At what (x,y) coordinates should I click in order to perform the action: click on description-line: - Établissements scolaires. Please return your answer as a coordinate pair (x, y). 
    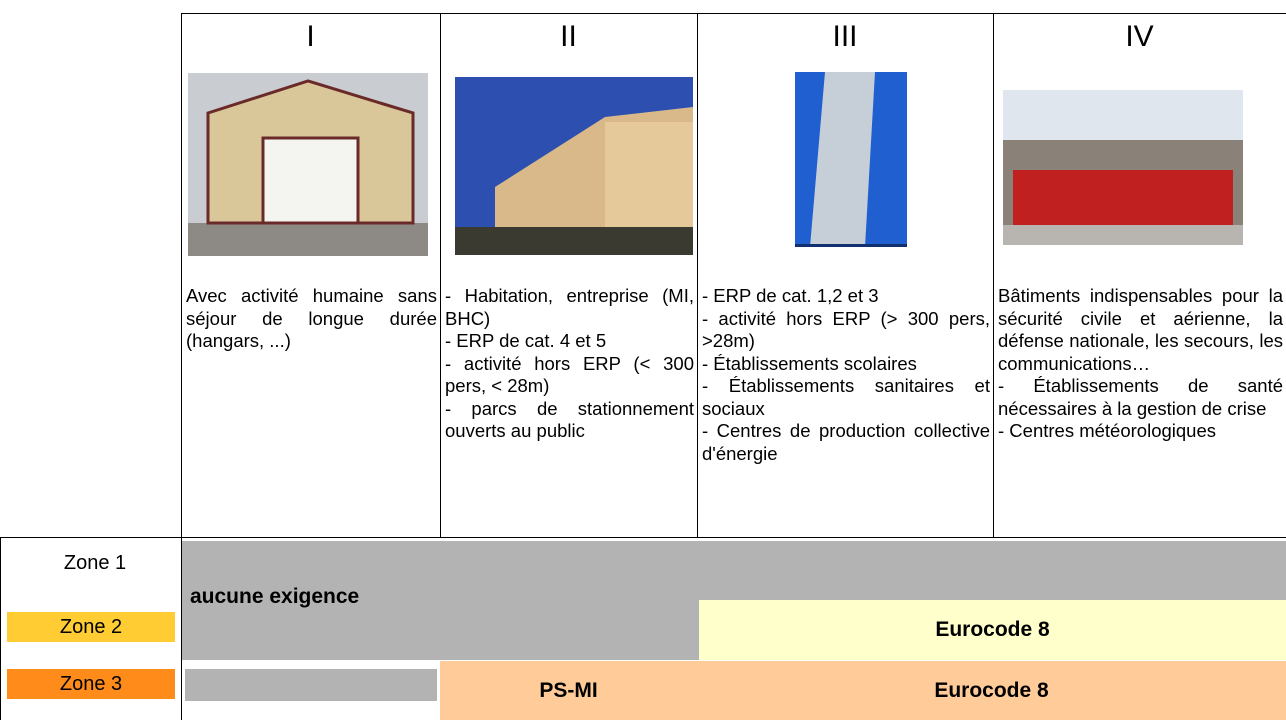
    Looking at the image, I should click on (809, 363).